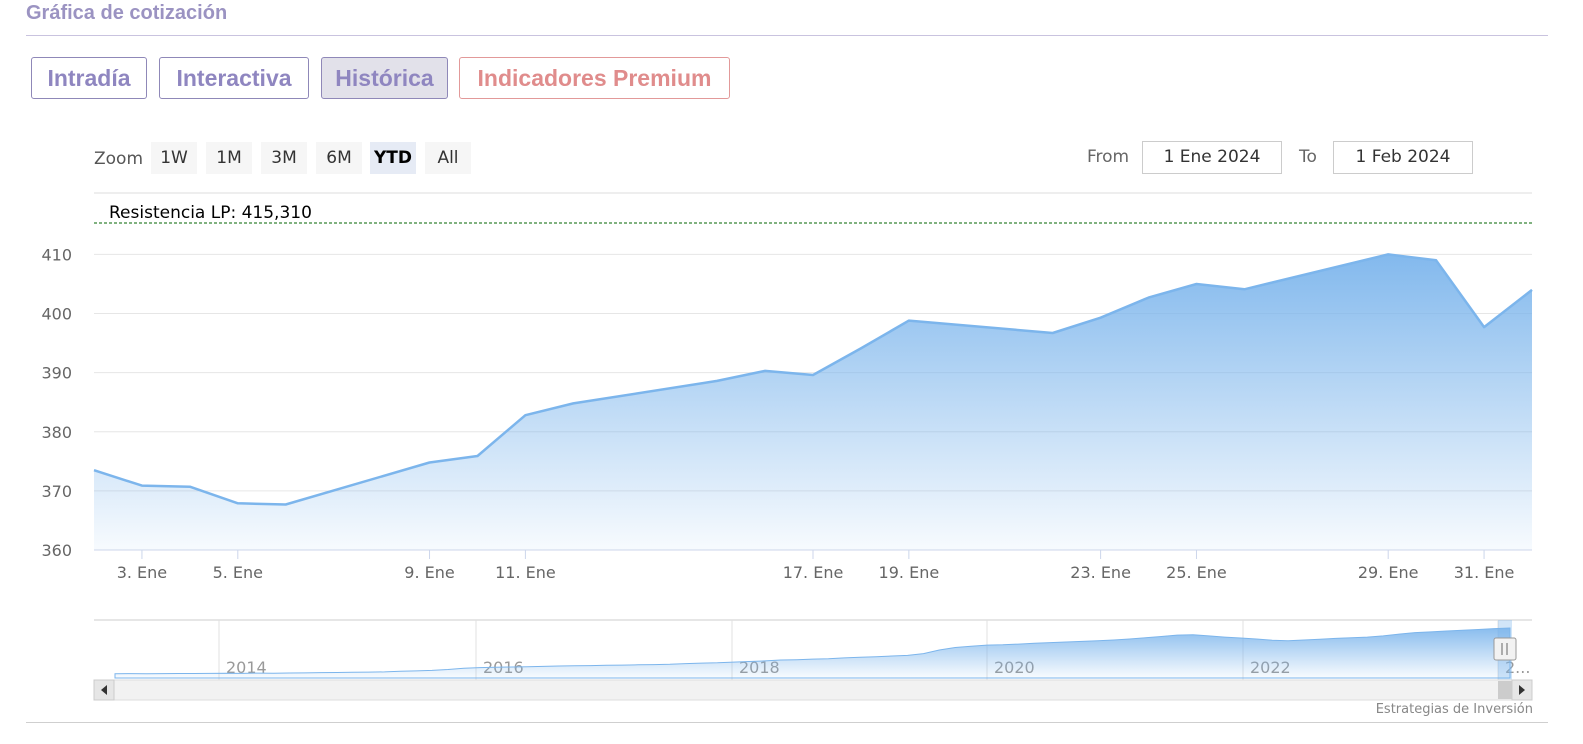  Describe the element at coordinates (246, 667) in the screenshot. I see `navigator-year-label: 2014` at that location.